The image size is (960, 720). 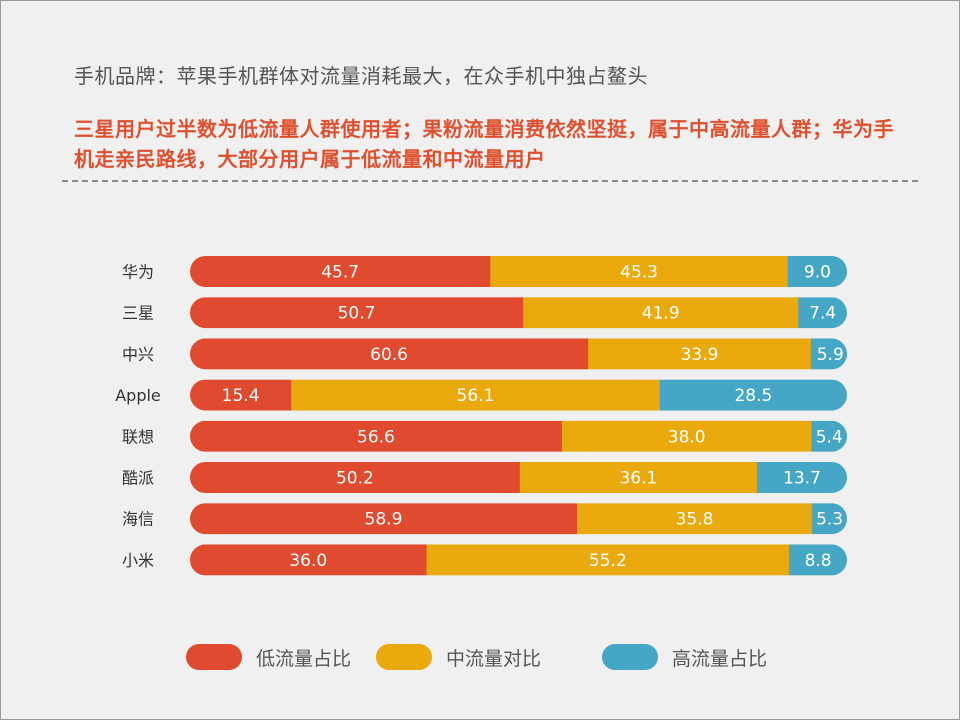 I want to click on data-label-high: 5.4, so click(x=829, y=437).